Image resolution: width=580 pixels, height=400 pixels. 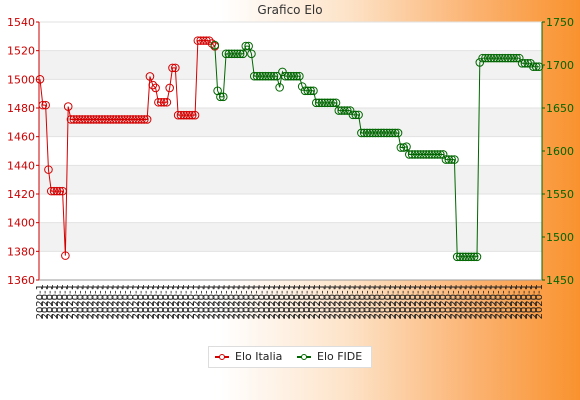 I want to click on left-tick-label: 1520, so click(x=21, y=51).